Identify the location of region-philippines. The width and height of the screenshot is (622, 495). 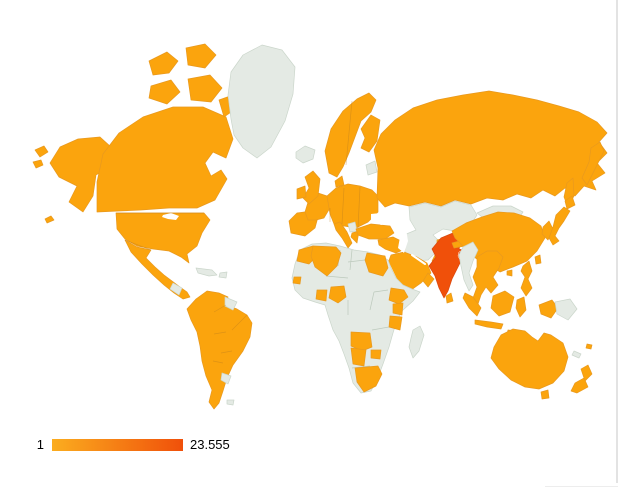
(526, 278).